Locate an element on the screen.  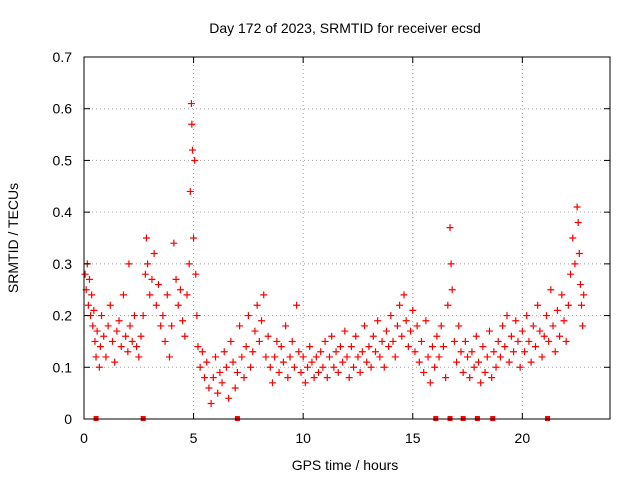
y-tick-label: 0.2 is located at coordinates (63, 316).